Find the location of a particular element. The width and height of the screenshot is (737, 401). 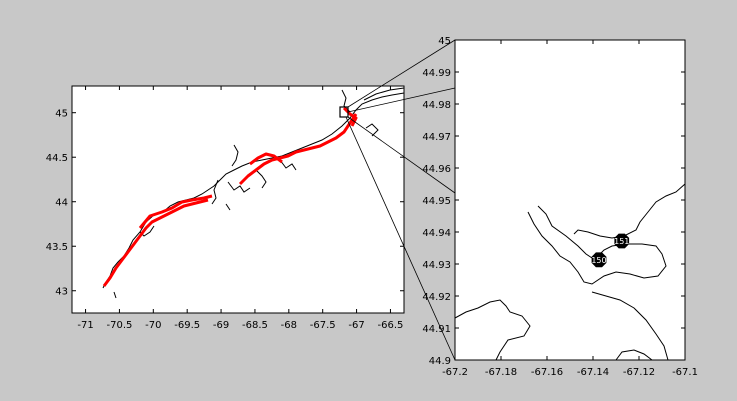

detail-ytick-label: 44.93 is located at coordinates (436, 265).